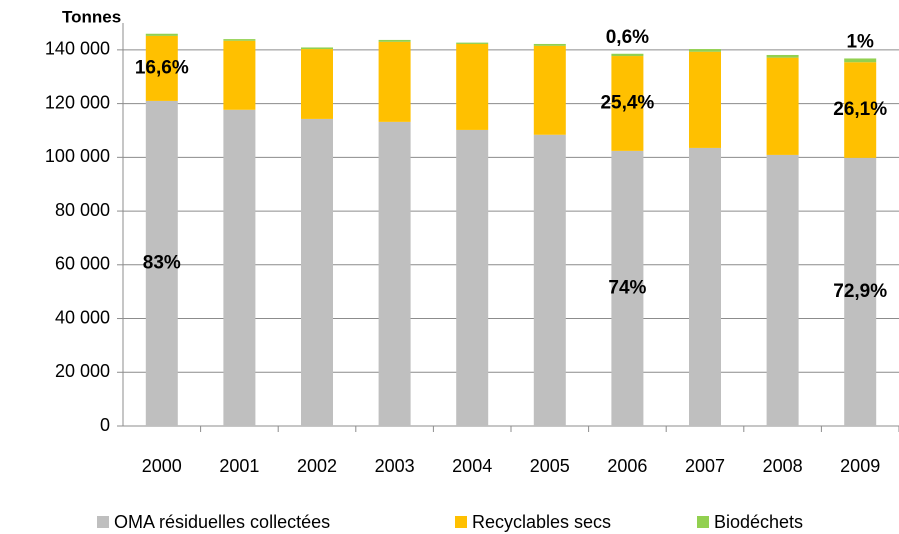 The image size is (899, 534). What do you see at coordinates (783, 466) in the screenshot?
I see `x-tick-label: 2008` at bounding box center [783, 466].